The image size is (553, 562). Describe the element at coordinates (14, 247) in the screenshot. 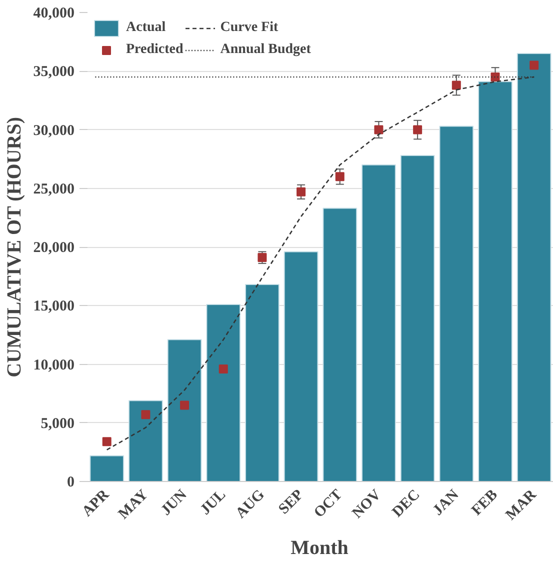

I see `y-axis-title: CUMULATIVE OT (HOURS)` at that location.